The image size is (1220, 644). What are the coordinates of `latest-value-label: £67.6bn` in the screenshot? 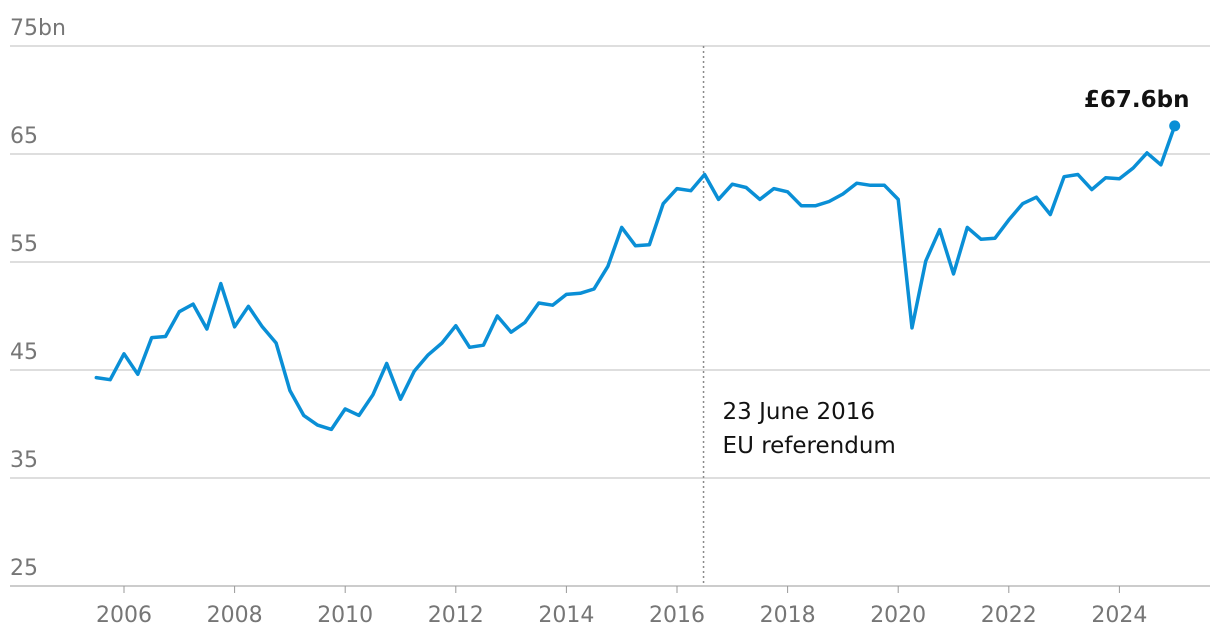 It's located at (1137, 100).